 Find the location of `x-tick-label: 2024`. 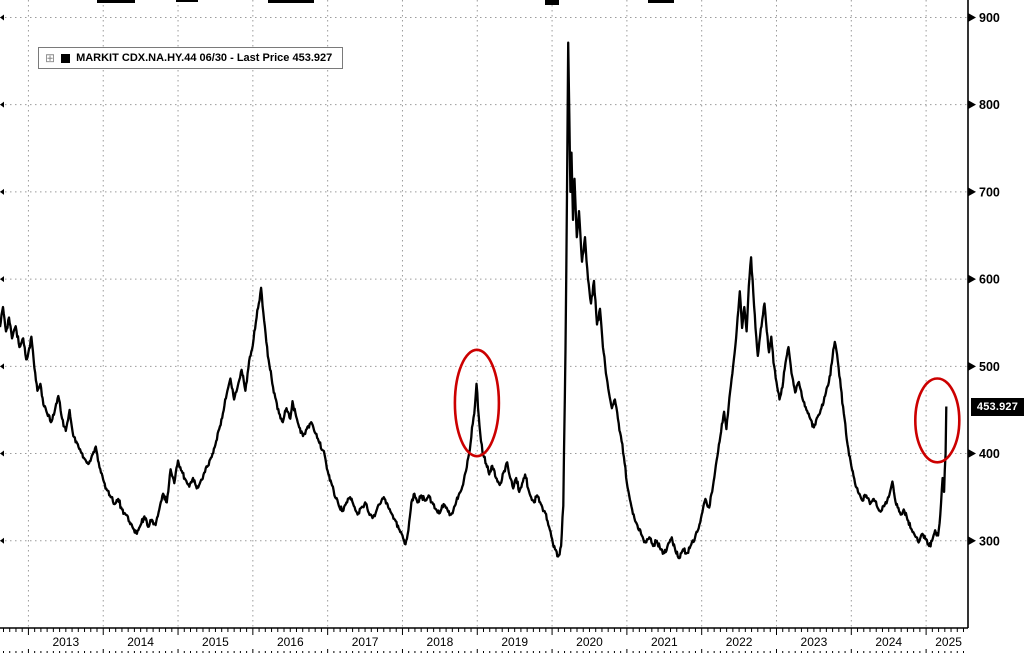

x-tick-label: 2024 is located at coordinates (888, 642).